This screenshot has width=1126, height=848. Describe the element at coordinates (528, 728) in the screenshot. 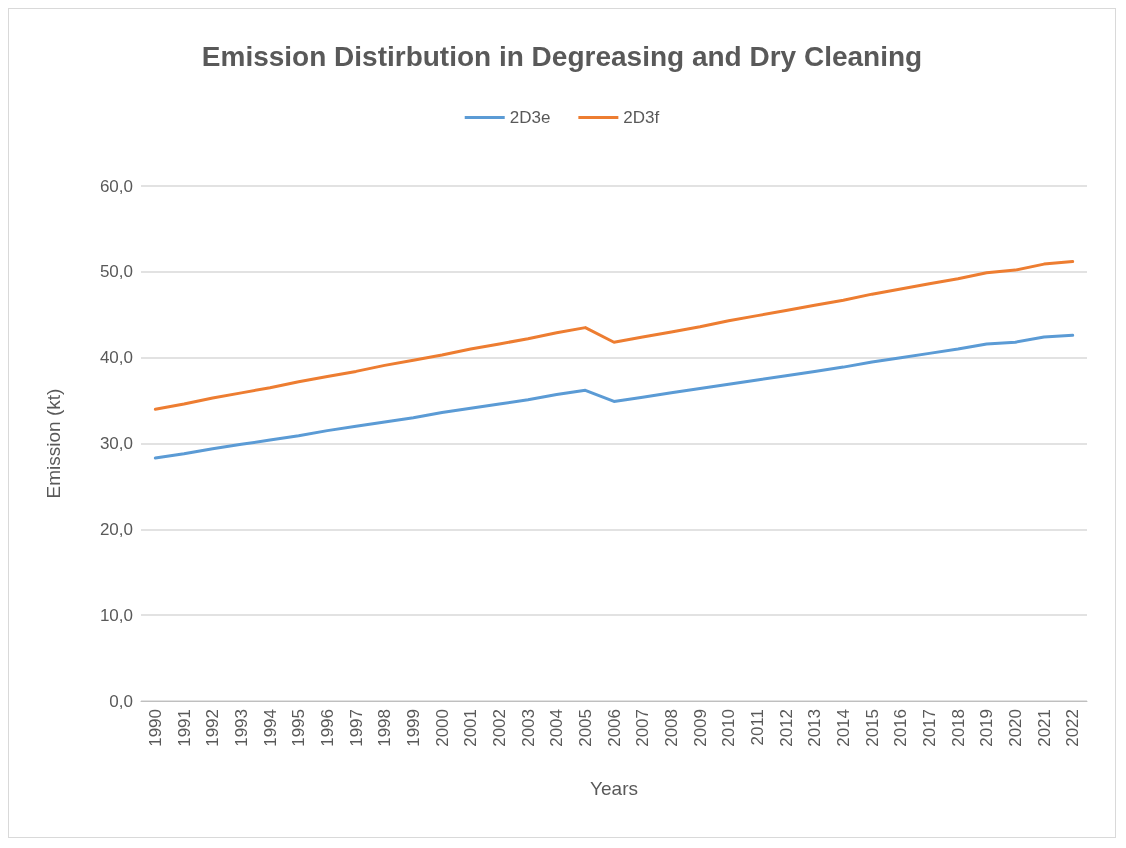

I see `x-tick-label: 2003` at that location.